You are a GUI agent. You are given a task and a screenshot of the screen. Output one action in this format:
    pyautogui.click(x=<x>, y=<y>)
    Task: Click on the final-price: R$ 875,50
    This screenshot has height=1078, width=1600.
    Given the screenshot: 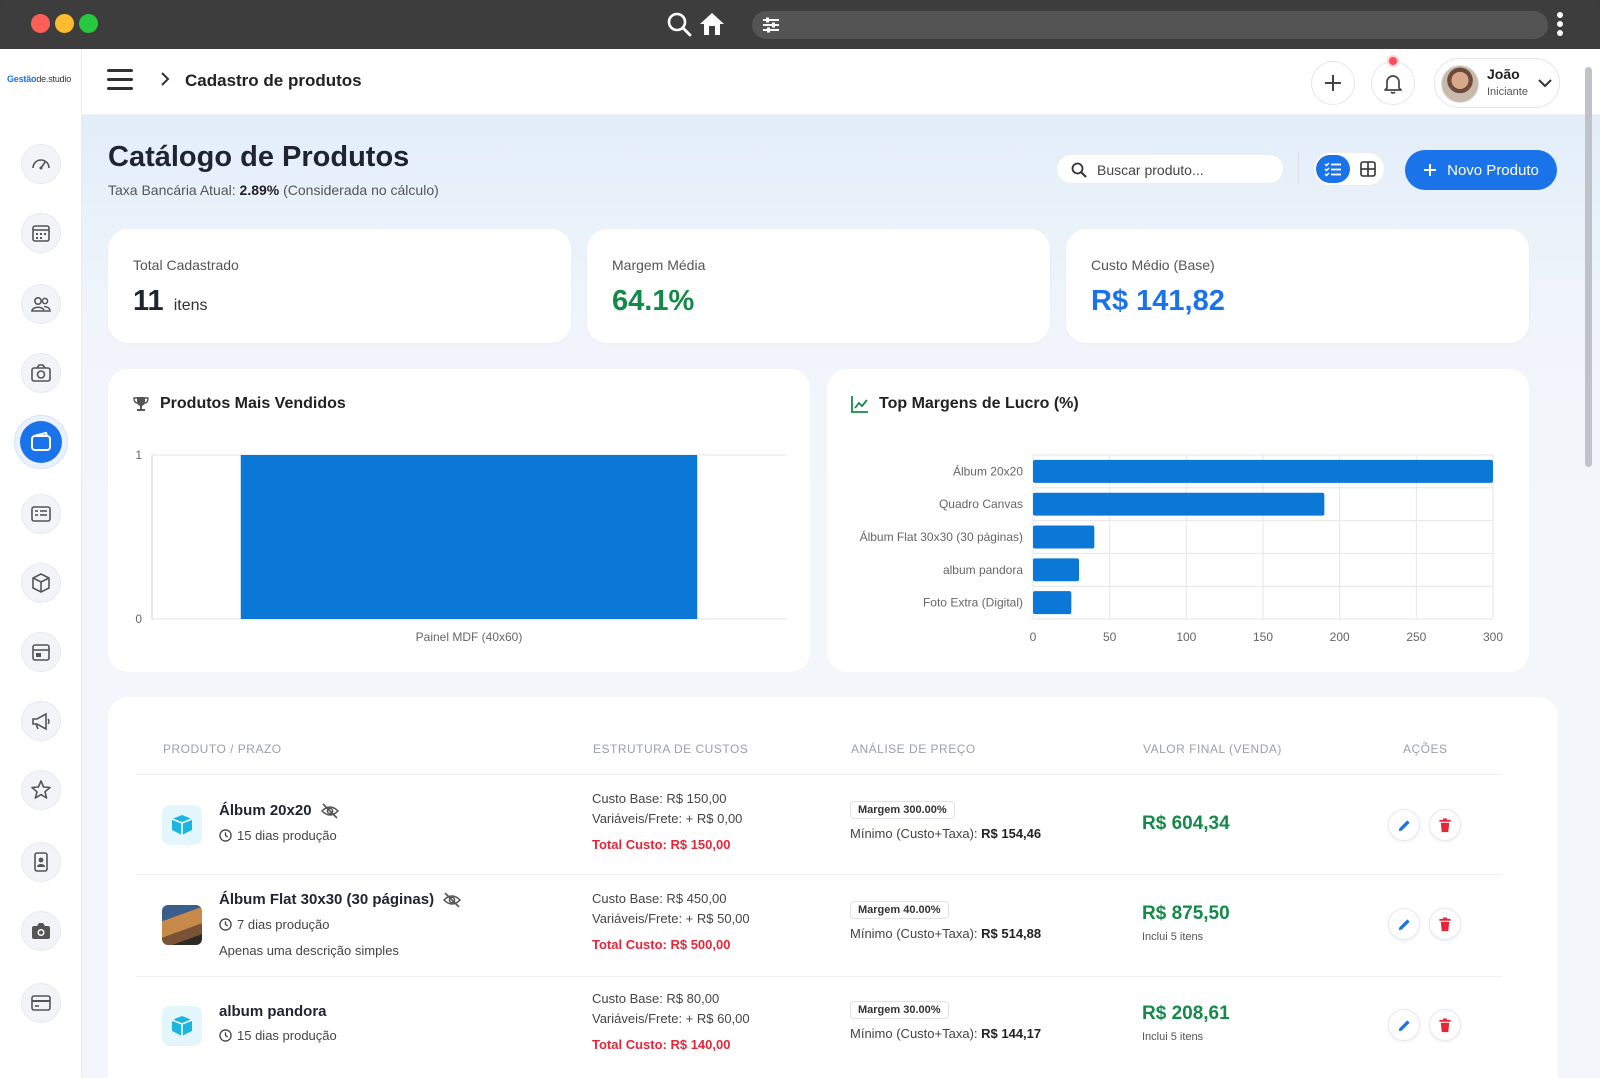 What is the action you would take?
    pyautogui.click(x=1186, y=913)
    